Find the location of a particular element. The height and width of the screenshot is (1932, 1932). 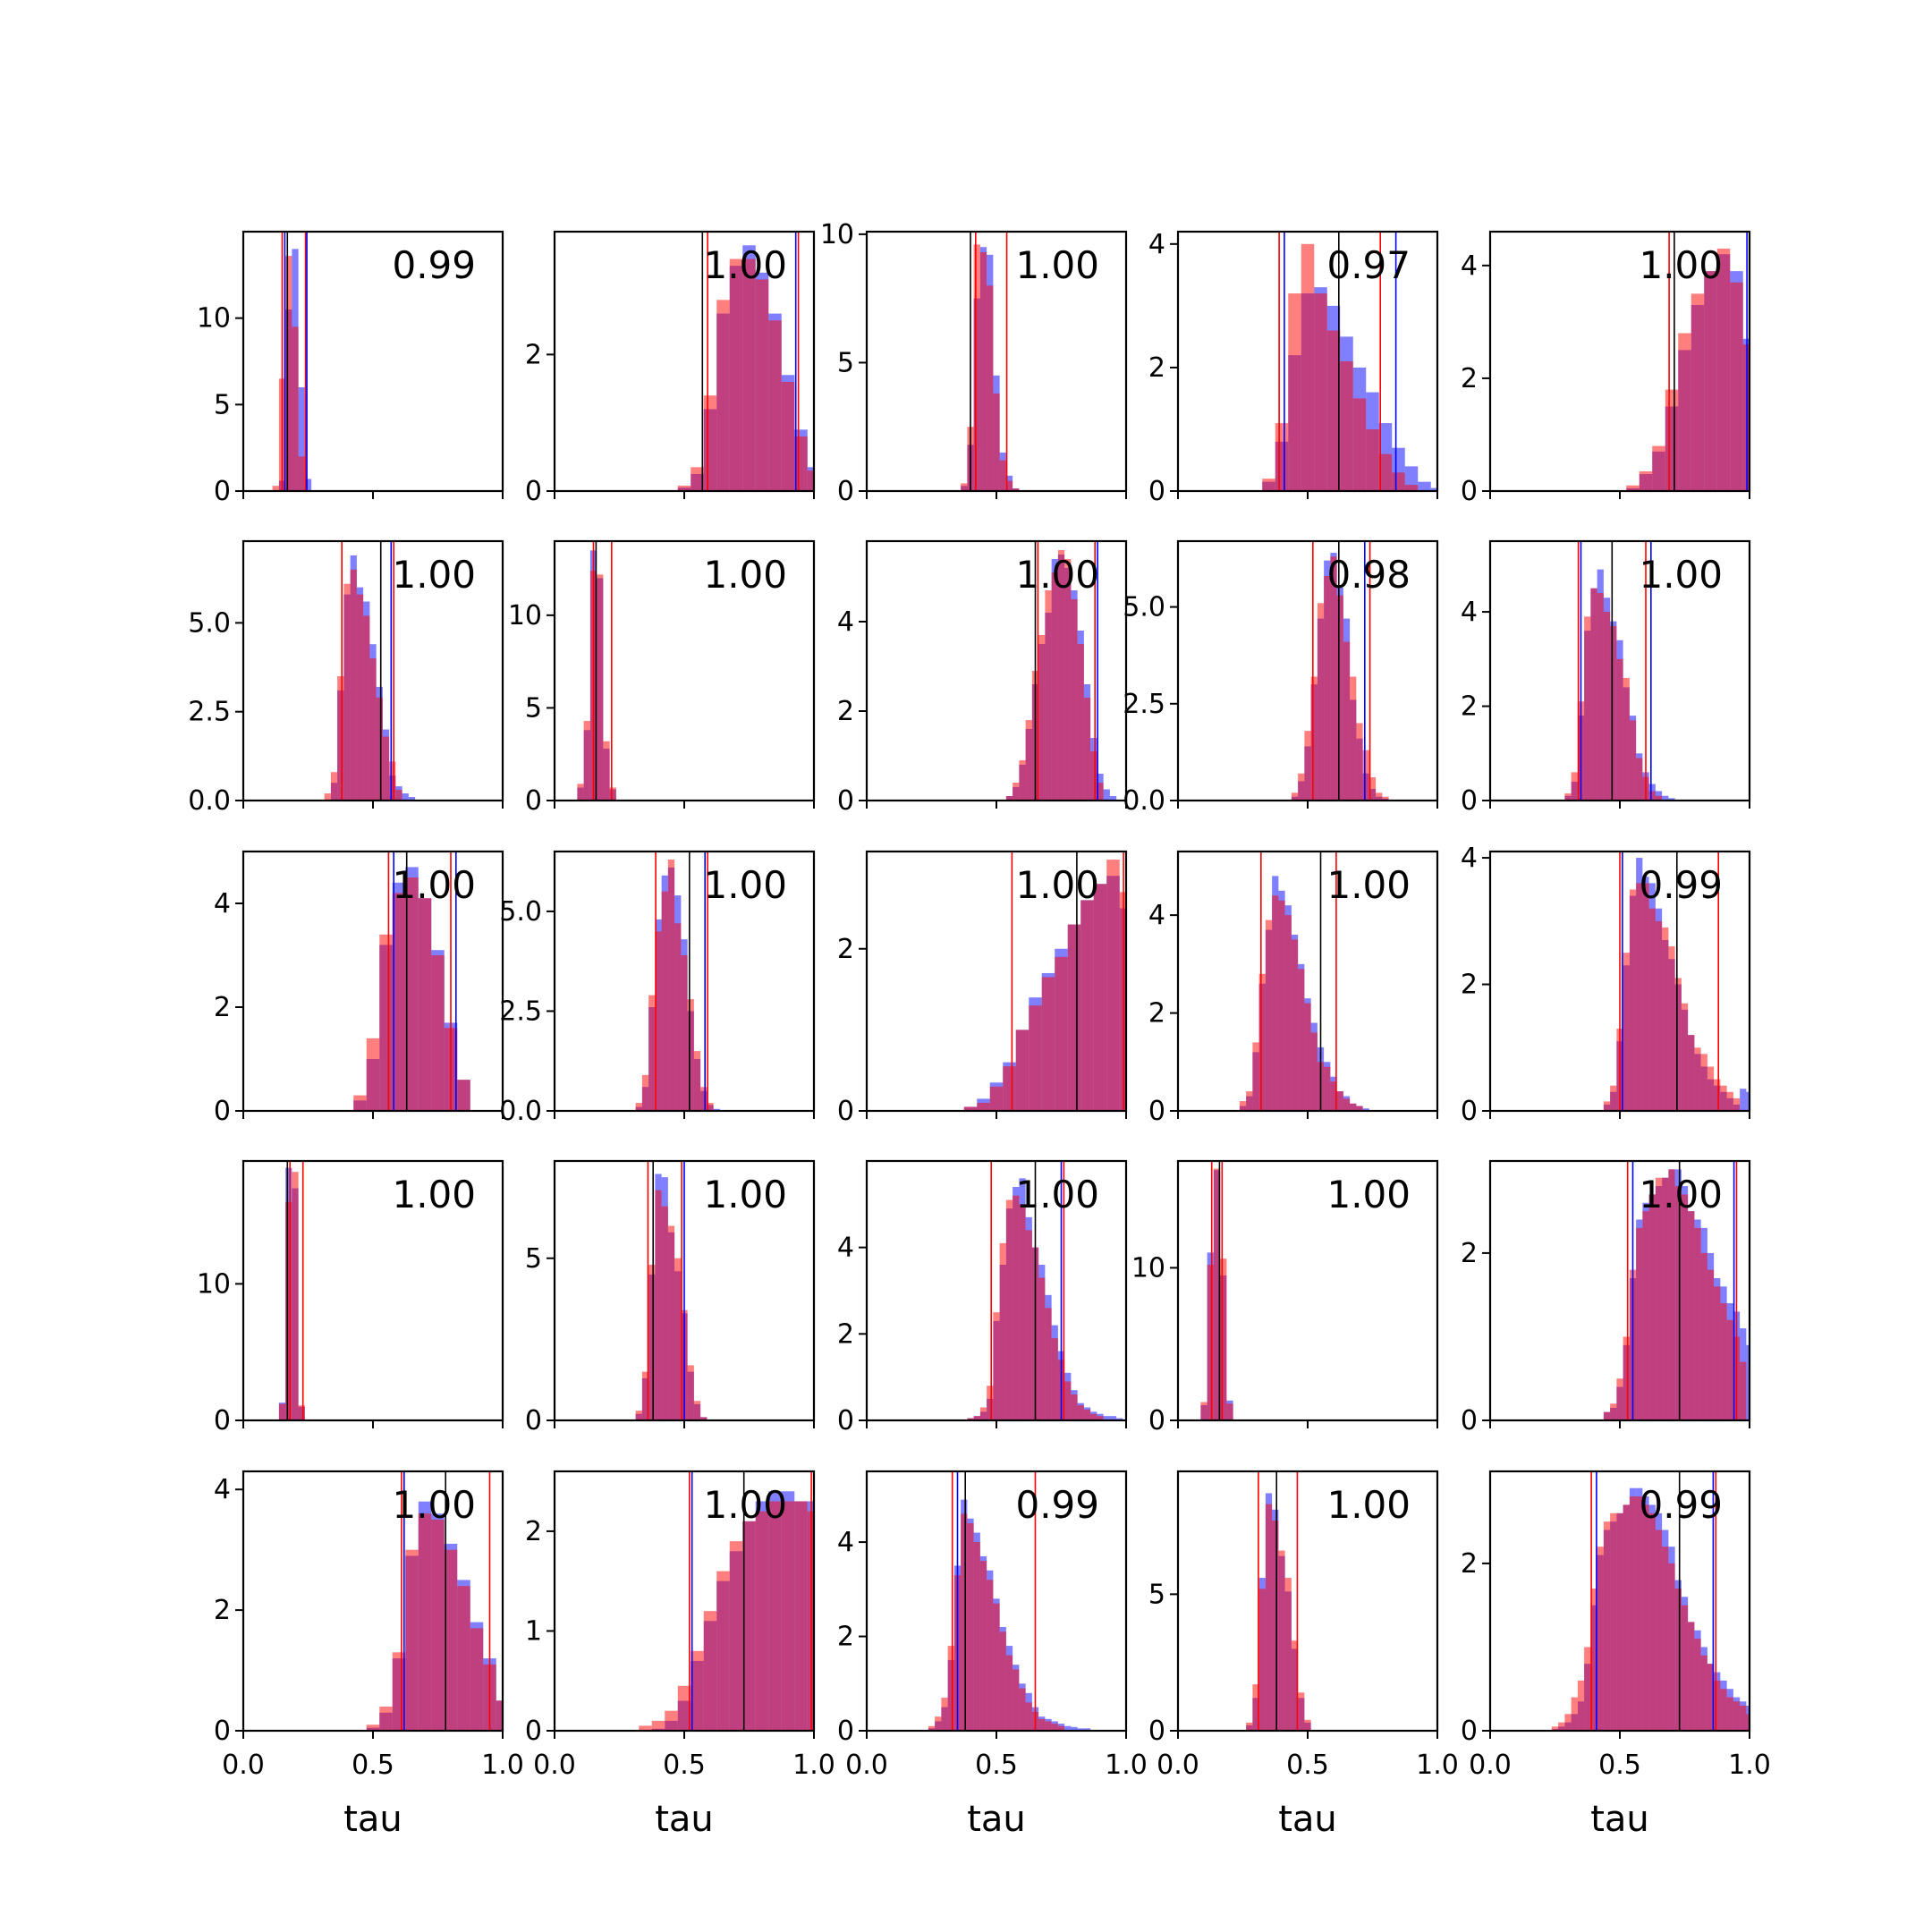

y-tick-label: 10 is located at coordinates (1148, 1268).